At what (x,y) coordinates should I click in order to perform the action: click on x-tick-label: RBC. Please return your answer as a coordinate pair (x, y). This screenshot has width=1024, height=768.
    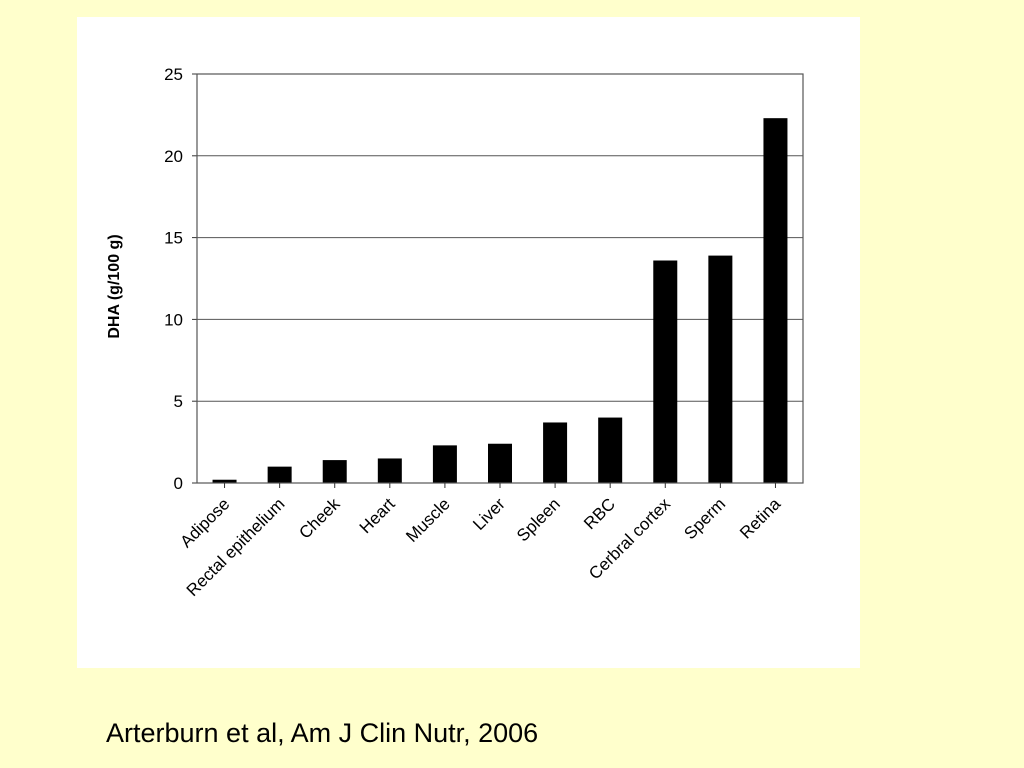
    Looking at the image, I should click on (599, 513).